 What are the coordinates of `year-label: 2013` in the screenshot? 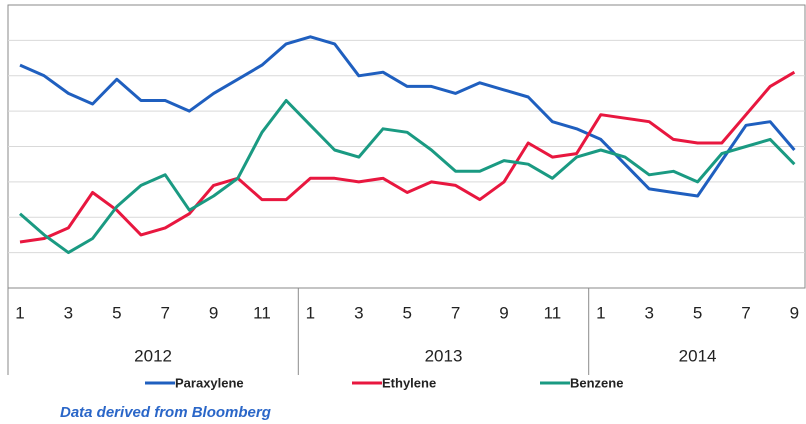 It's located at (444, 355).